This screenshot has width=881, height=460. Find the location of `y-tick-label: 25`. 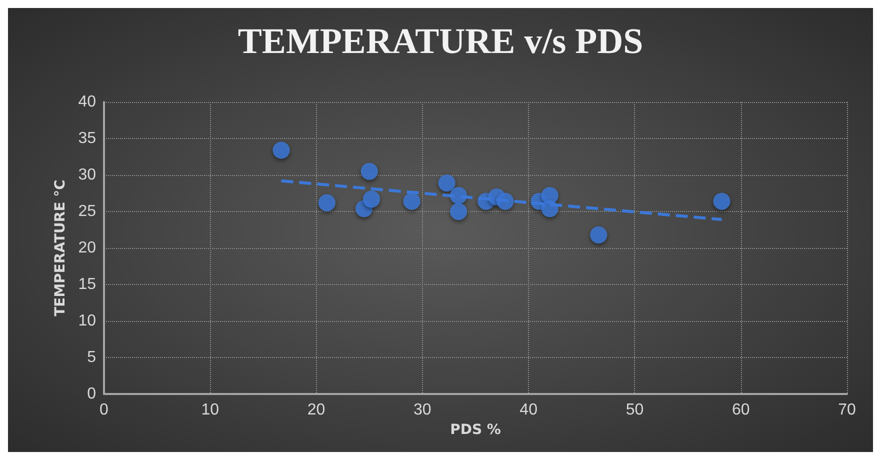

y-tick-label: 25 is located at coordinates (87, 211).